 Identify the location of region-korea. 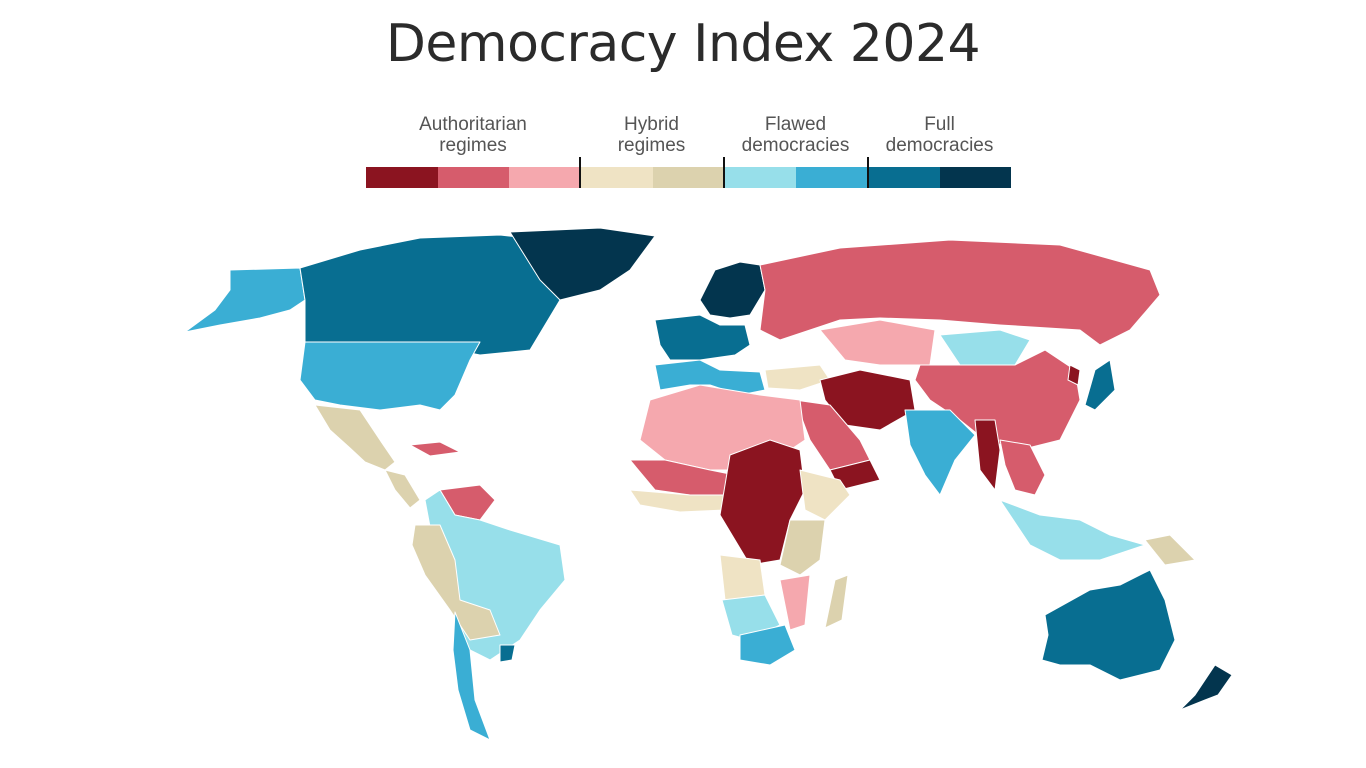
(1074, 375).